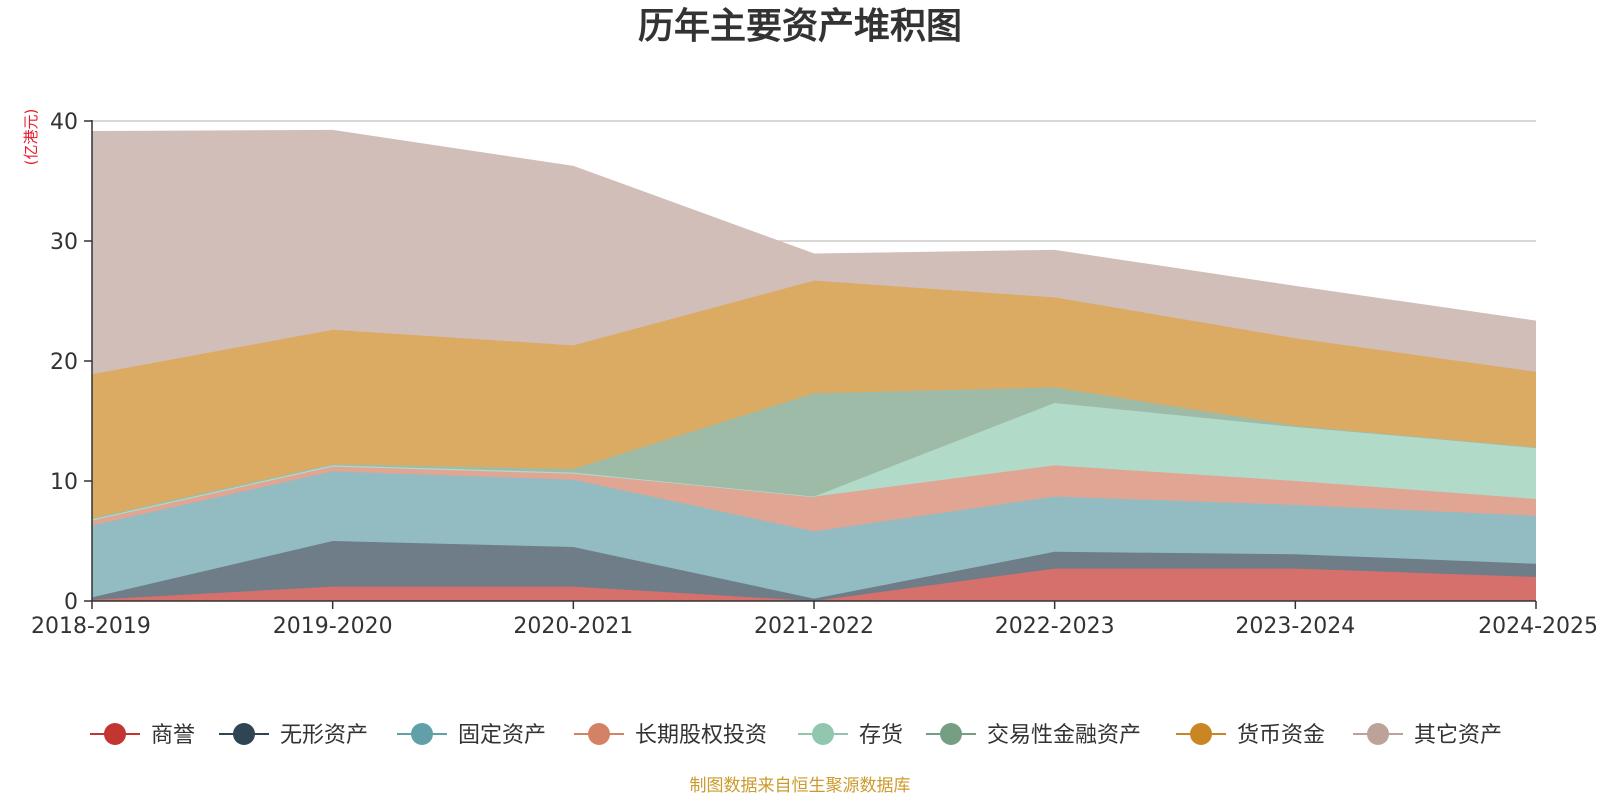 The image size is (1600, 800). I want to click on area-长期股权投资, so click(814, 498).